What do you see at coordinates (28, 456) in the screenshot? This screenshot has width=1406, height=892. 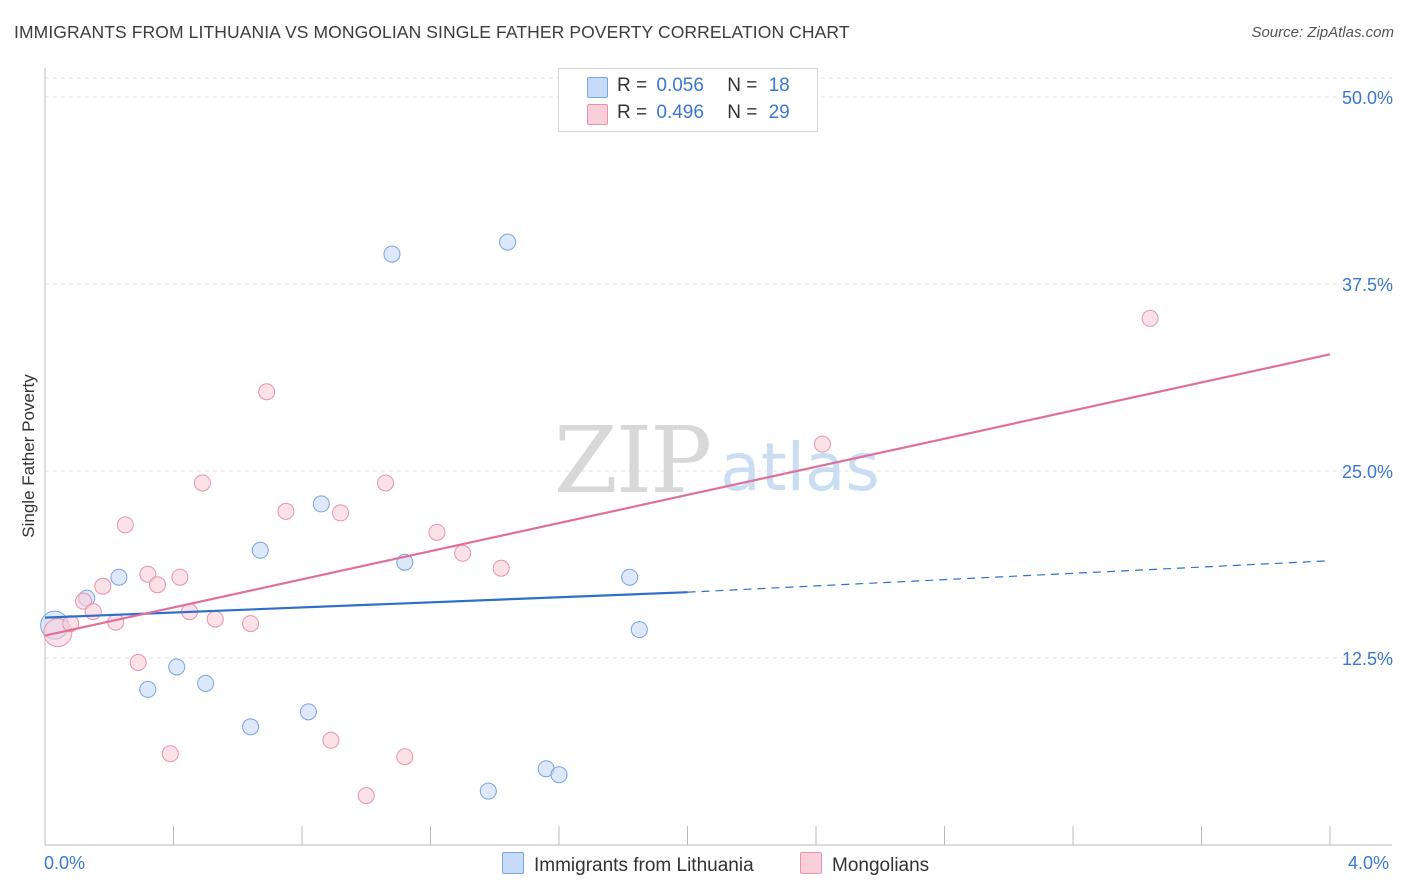 I see `y-axis-label: Single Father Poverty` at bounding box center [28, 456].